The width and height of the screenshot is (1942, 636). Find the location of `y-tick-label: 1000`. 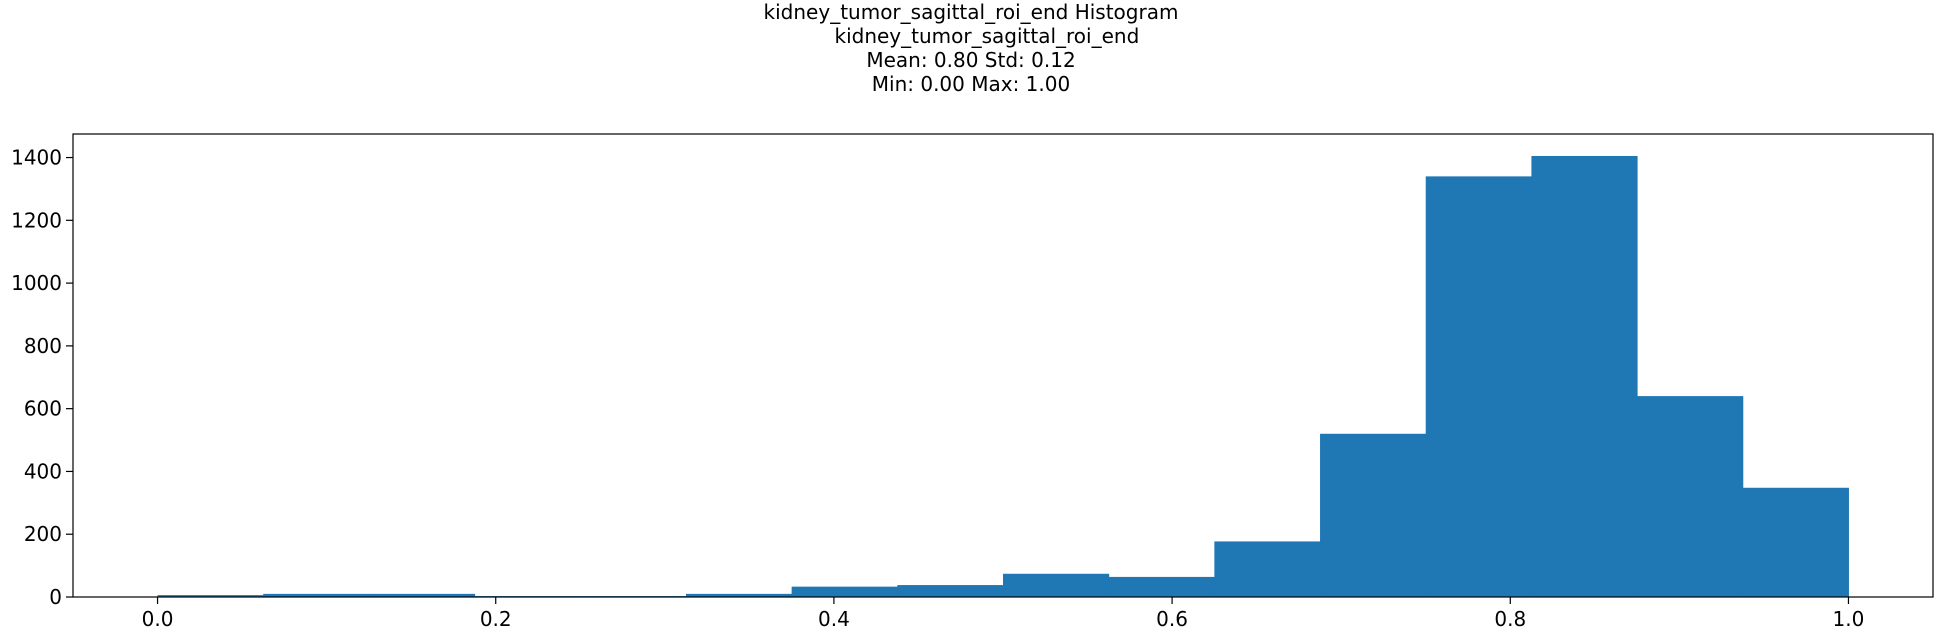

y-tick-label: 1000 is located at coordinates (36, 283).